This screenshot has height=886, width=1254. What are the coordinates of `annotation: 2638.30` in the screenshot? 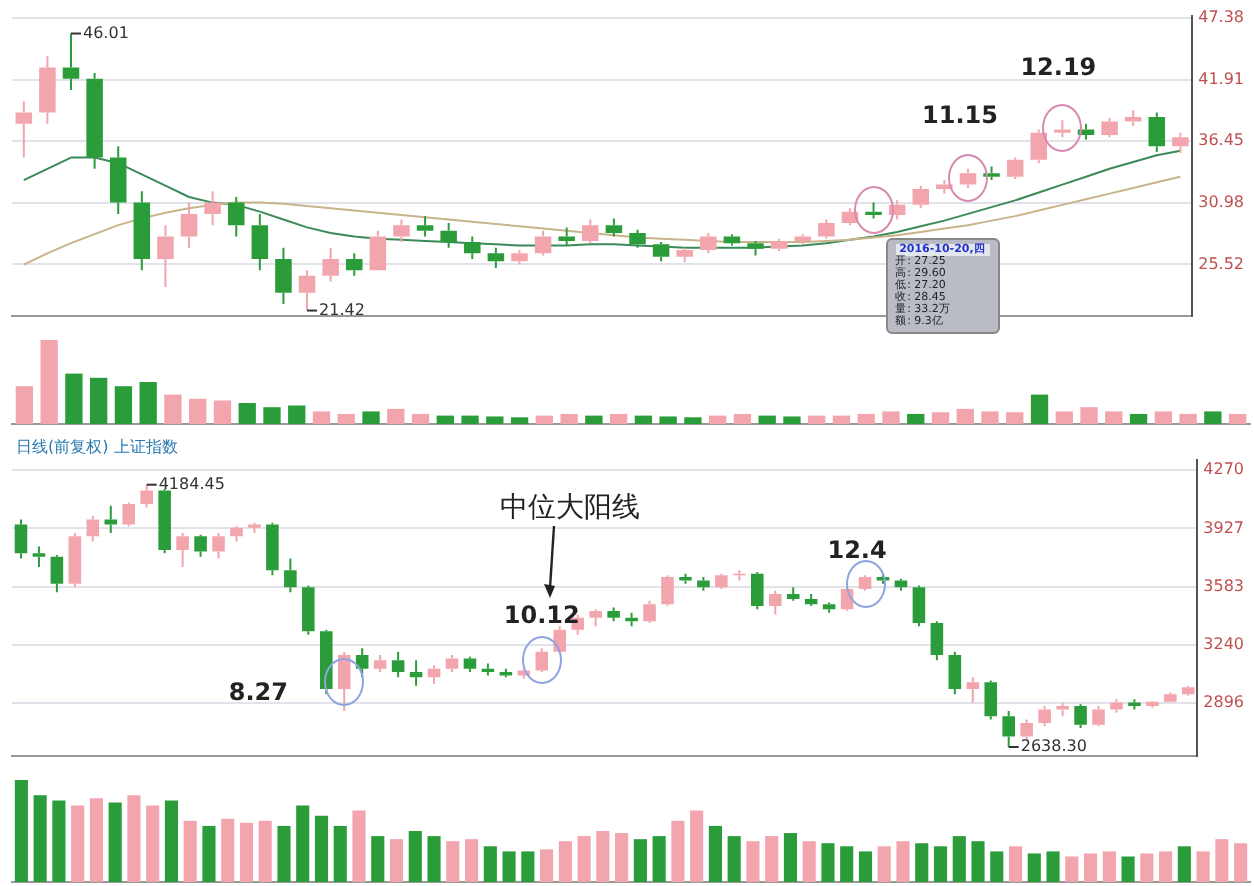 It's located at (1053, 746).